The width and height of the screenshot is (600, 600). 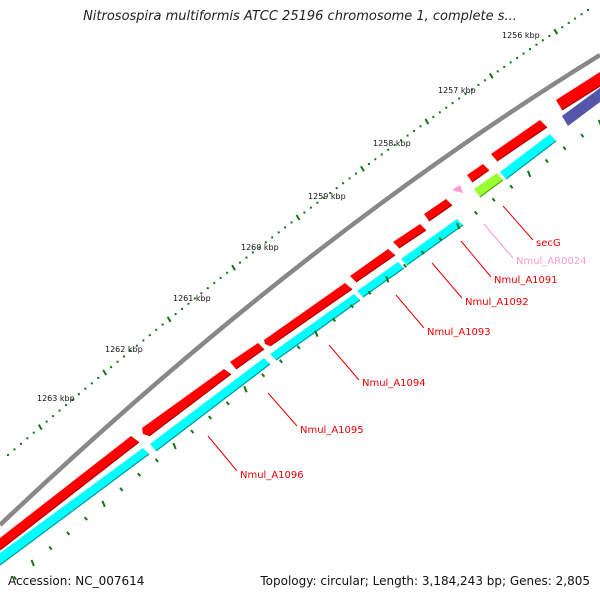 I want to click on gene-label-nmul-ar0024: Nmul_AR0024, so click(x=551, y=261).